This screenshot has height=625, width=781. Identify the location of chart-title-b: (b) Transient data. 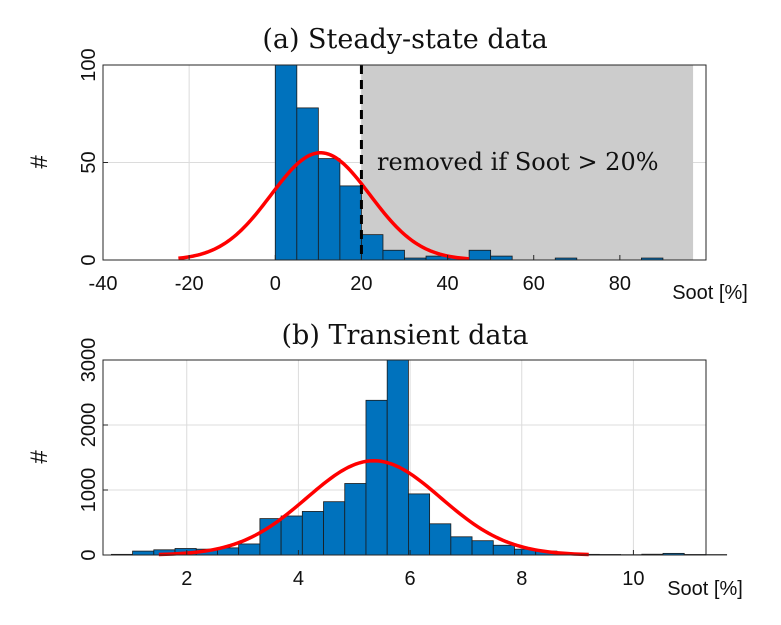
(405, 335).